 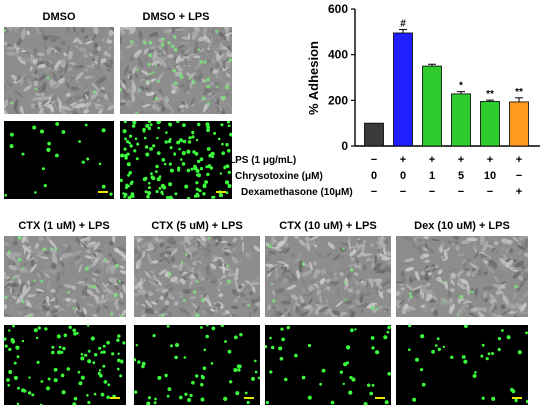 I want to click on brightfield-image-dmso, so click(x=59, y=70).